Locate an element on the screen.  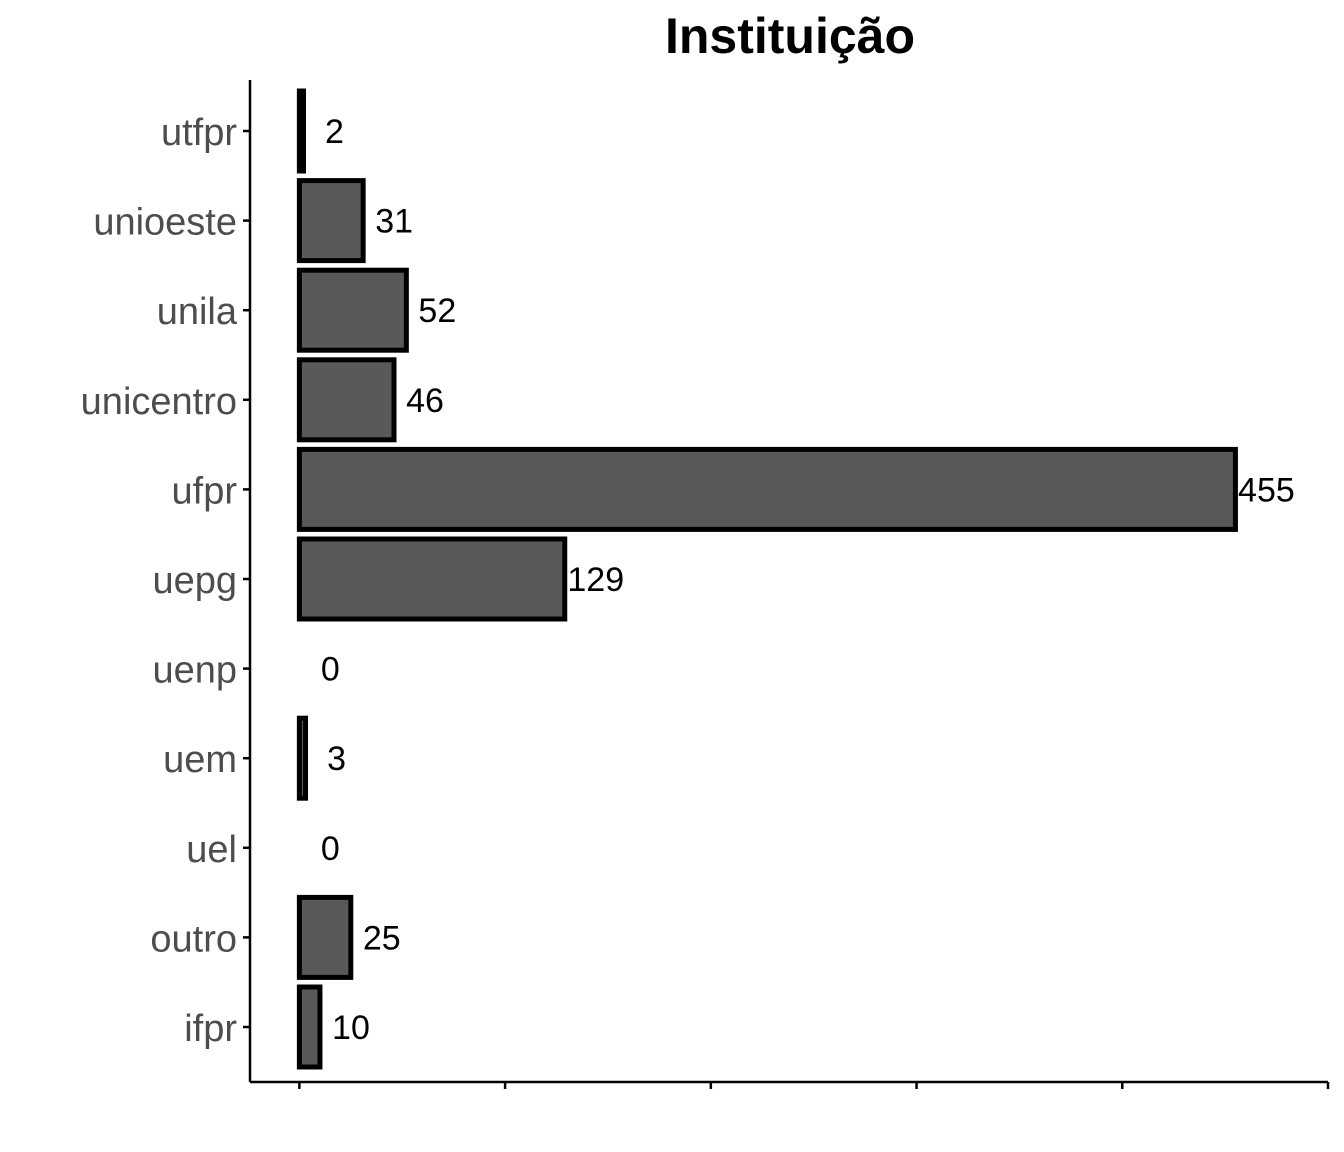
bar-outro is located at coordinates (325, 937).